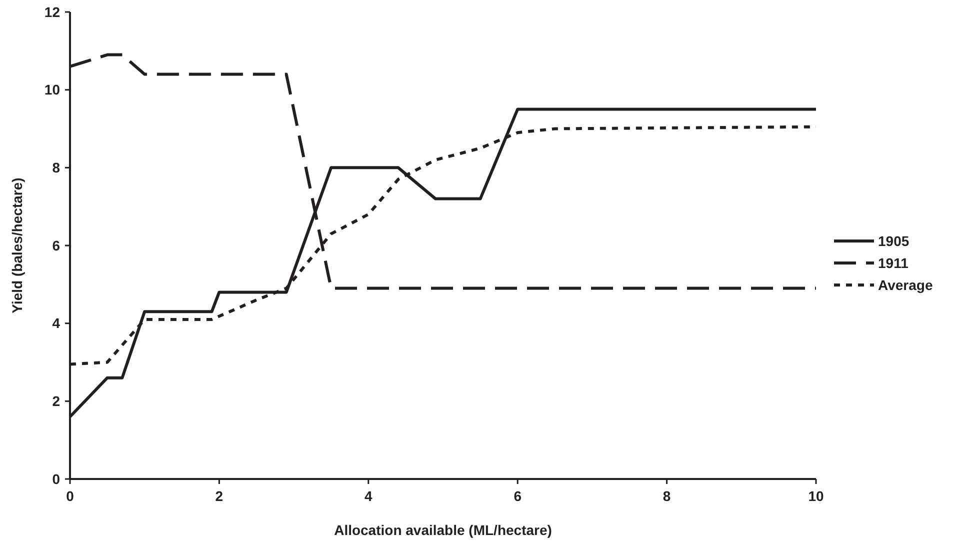 This screenshot has width=968, height=547. What do you see at coordinates (17, 246) in the screenshot?
I see `y-axis-title: Yield (bales/hectare)` at bounding box center [17, 246].